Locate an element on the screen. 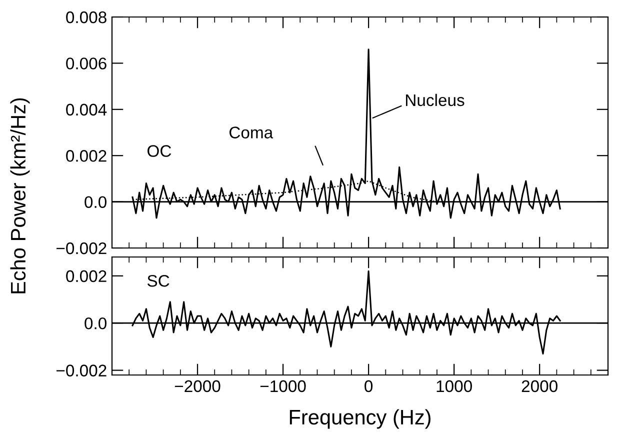 The height and width of the screenshot is (436, 623). x-tick-label: −2000 is located at coordinates (197, 386).